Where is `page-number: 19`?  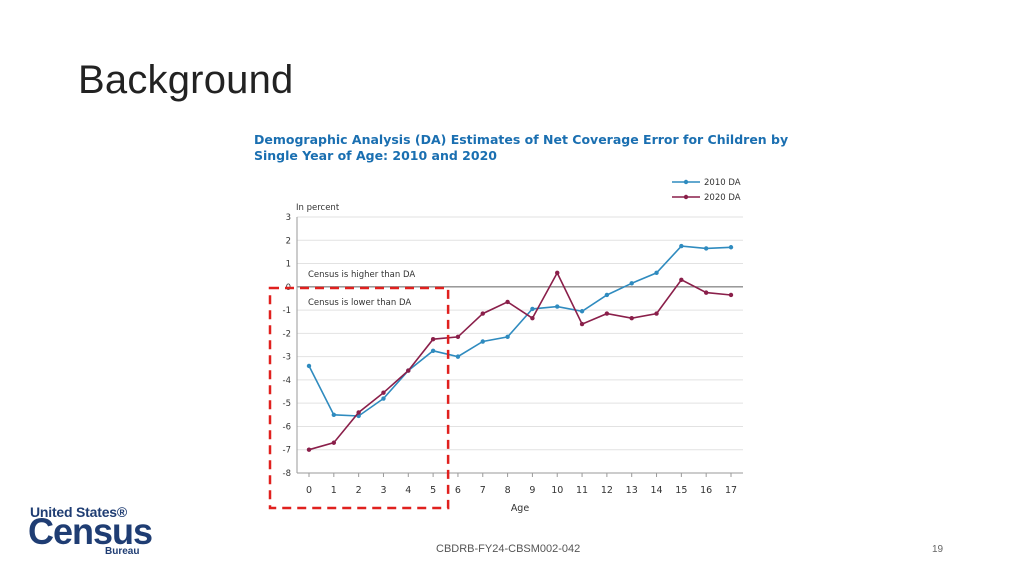
page-number: 19 is located at coordinates (938, 549).